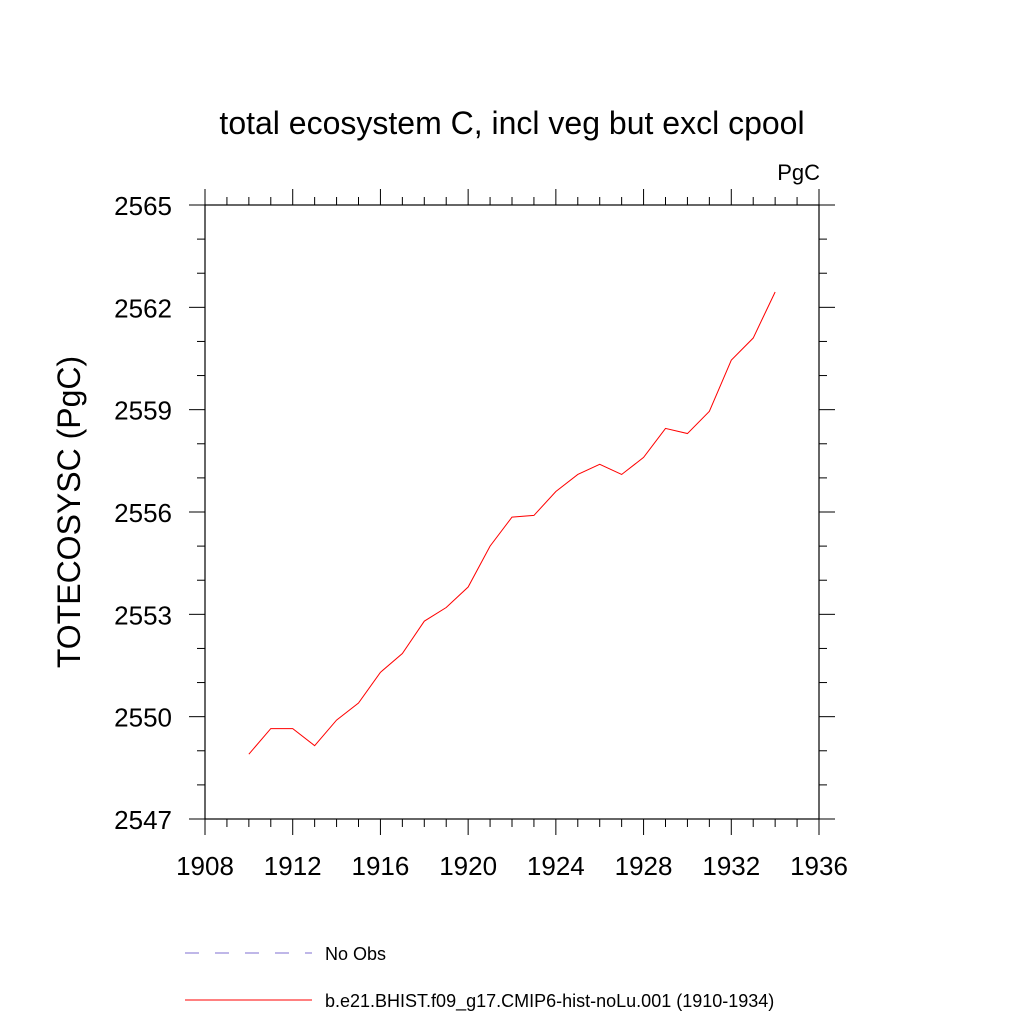  What do you see at coordinates (512, 866) in the screenshot?
I see `x-tick-labels: 1908 1912 1916 1920 1924 1928 1932 1936` at bounding box center [512, 866].